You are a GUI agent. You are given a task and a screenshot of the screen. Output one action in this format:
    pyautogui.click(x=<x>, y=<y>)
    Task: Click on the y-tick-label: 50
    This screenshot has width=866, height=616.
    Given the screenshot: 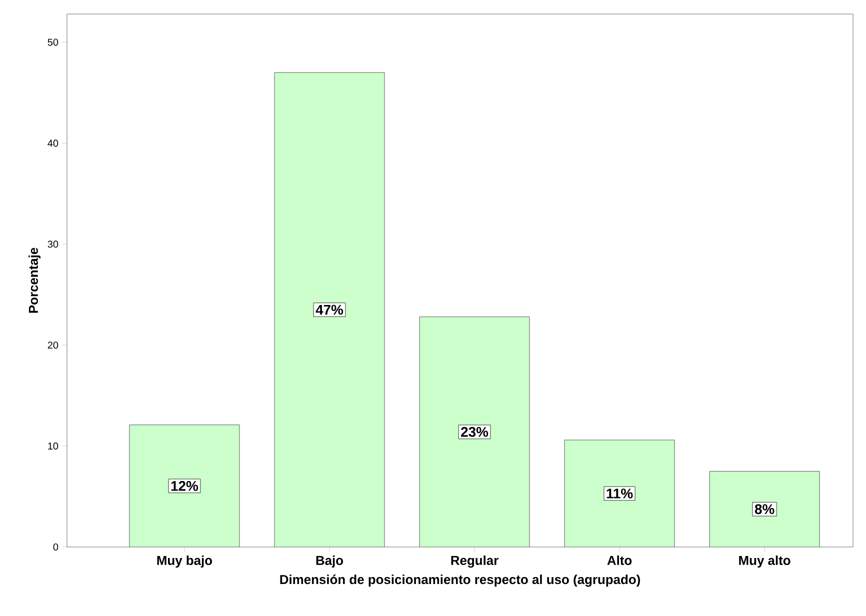 What is the action you would take?
    pyautogui.click(x=53, y=42)
    